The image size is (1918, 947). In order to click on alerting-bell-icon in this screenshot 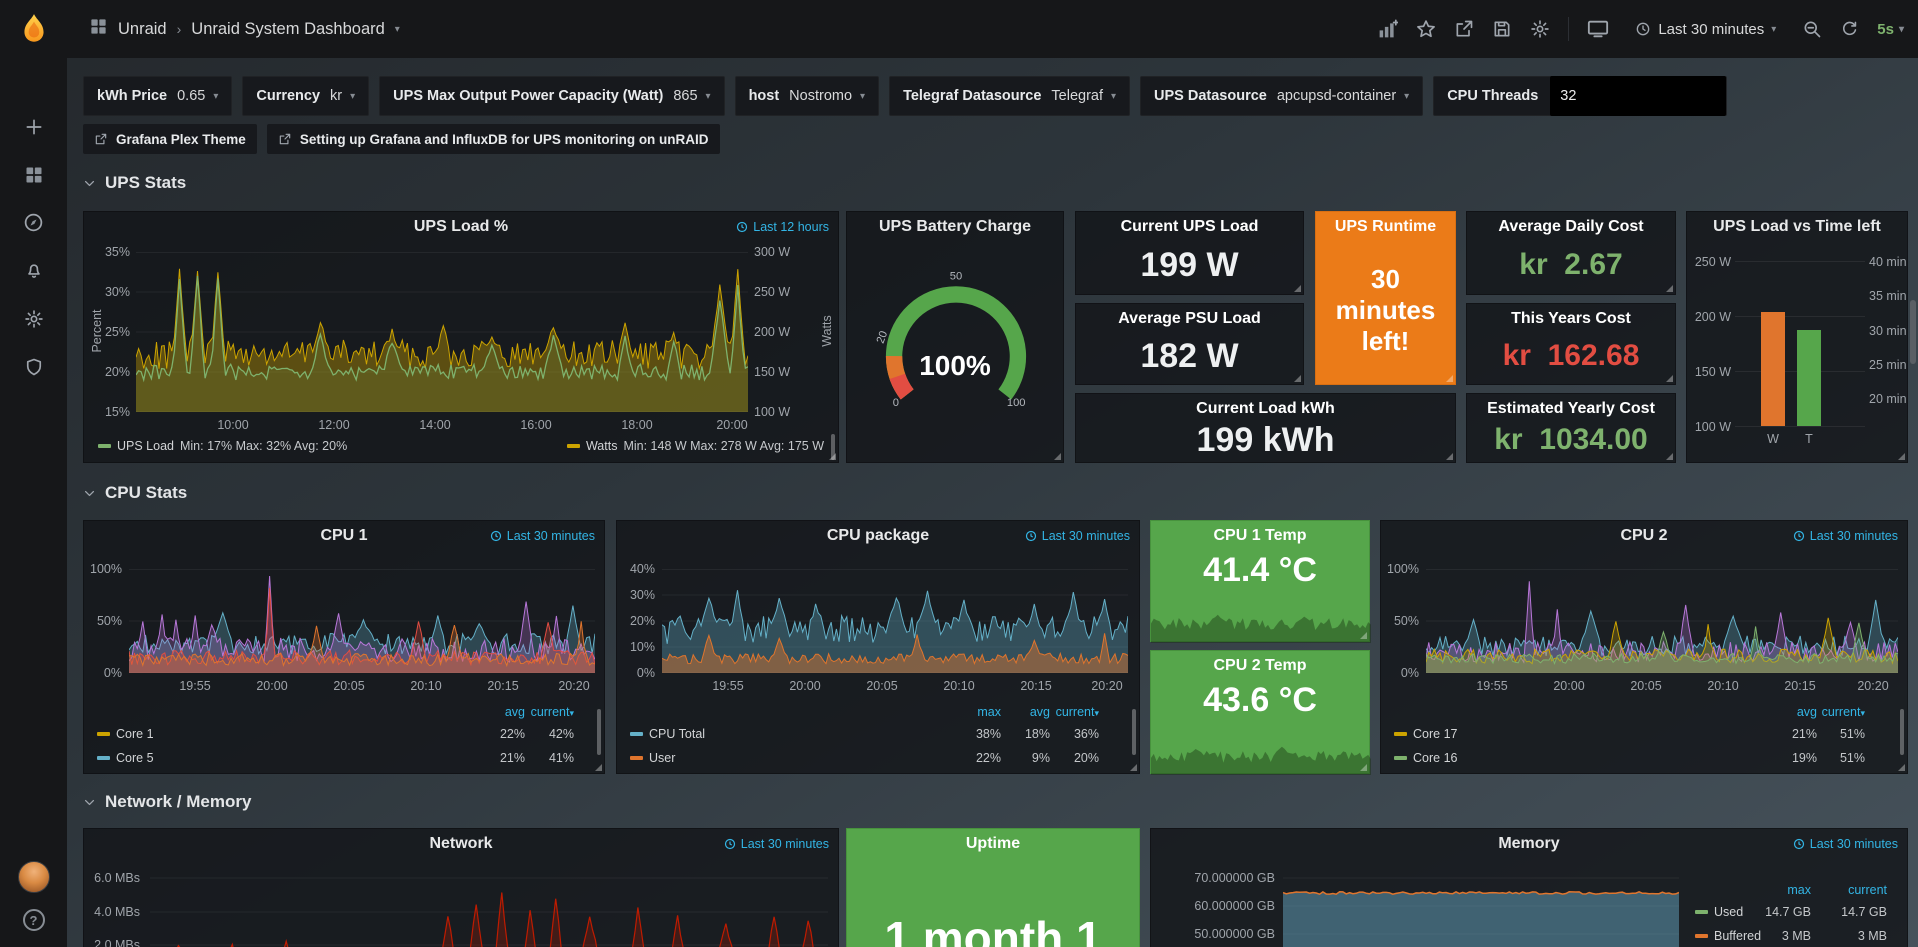, I will do `click(34, 270)`.